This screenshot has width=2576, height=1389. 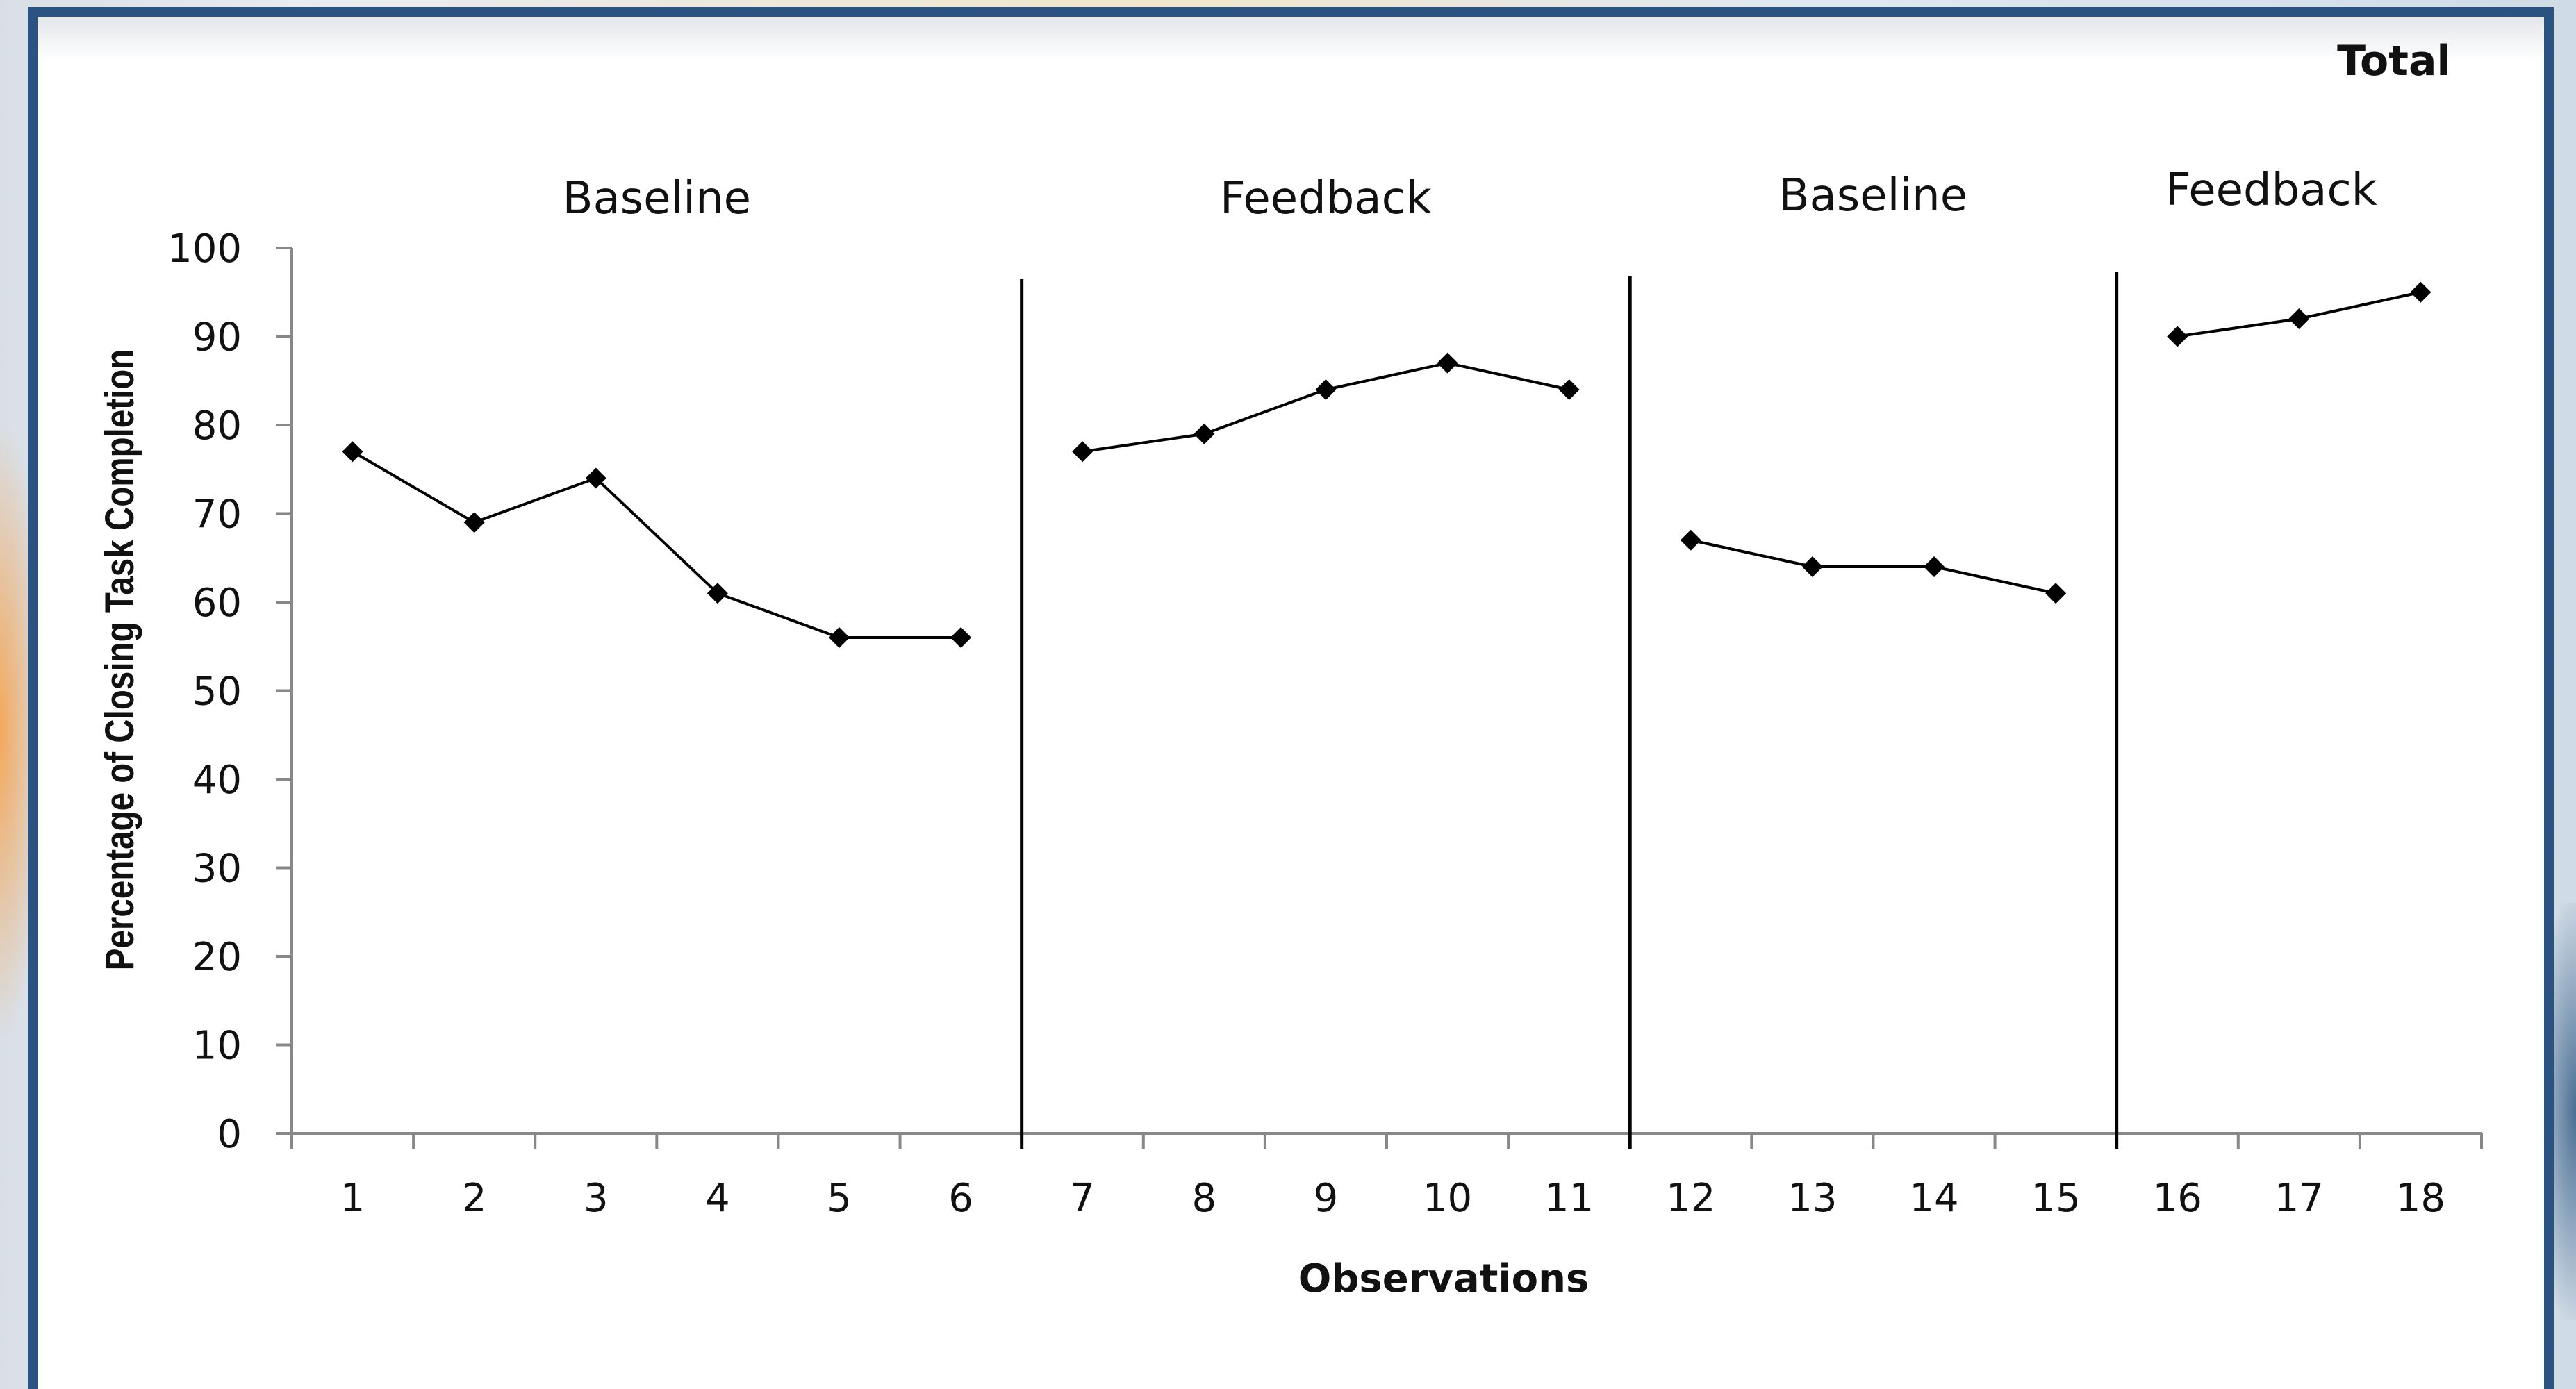 I want to click on y-tick-label: 70, so click(x=217, y=515).